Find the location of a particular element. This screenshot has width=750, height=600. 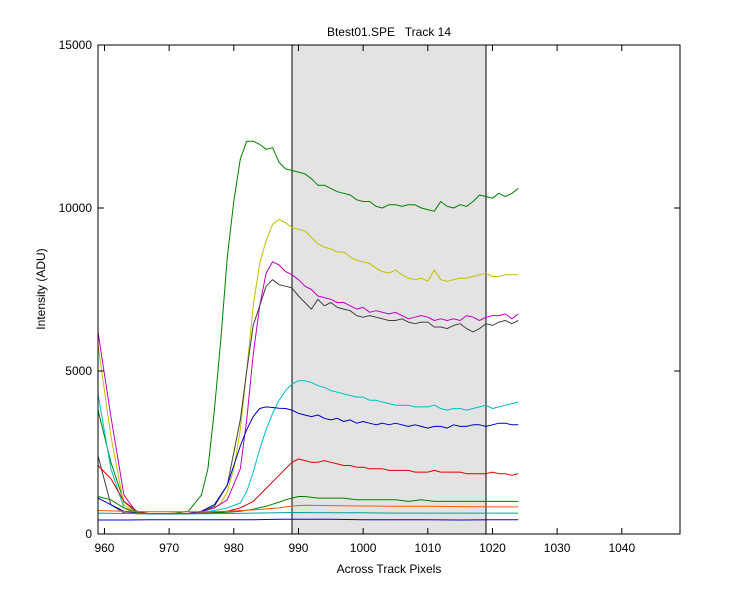

y-tick-label-0: 0 is located at coordinates (88, 534).